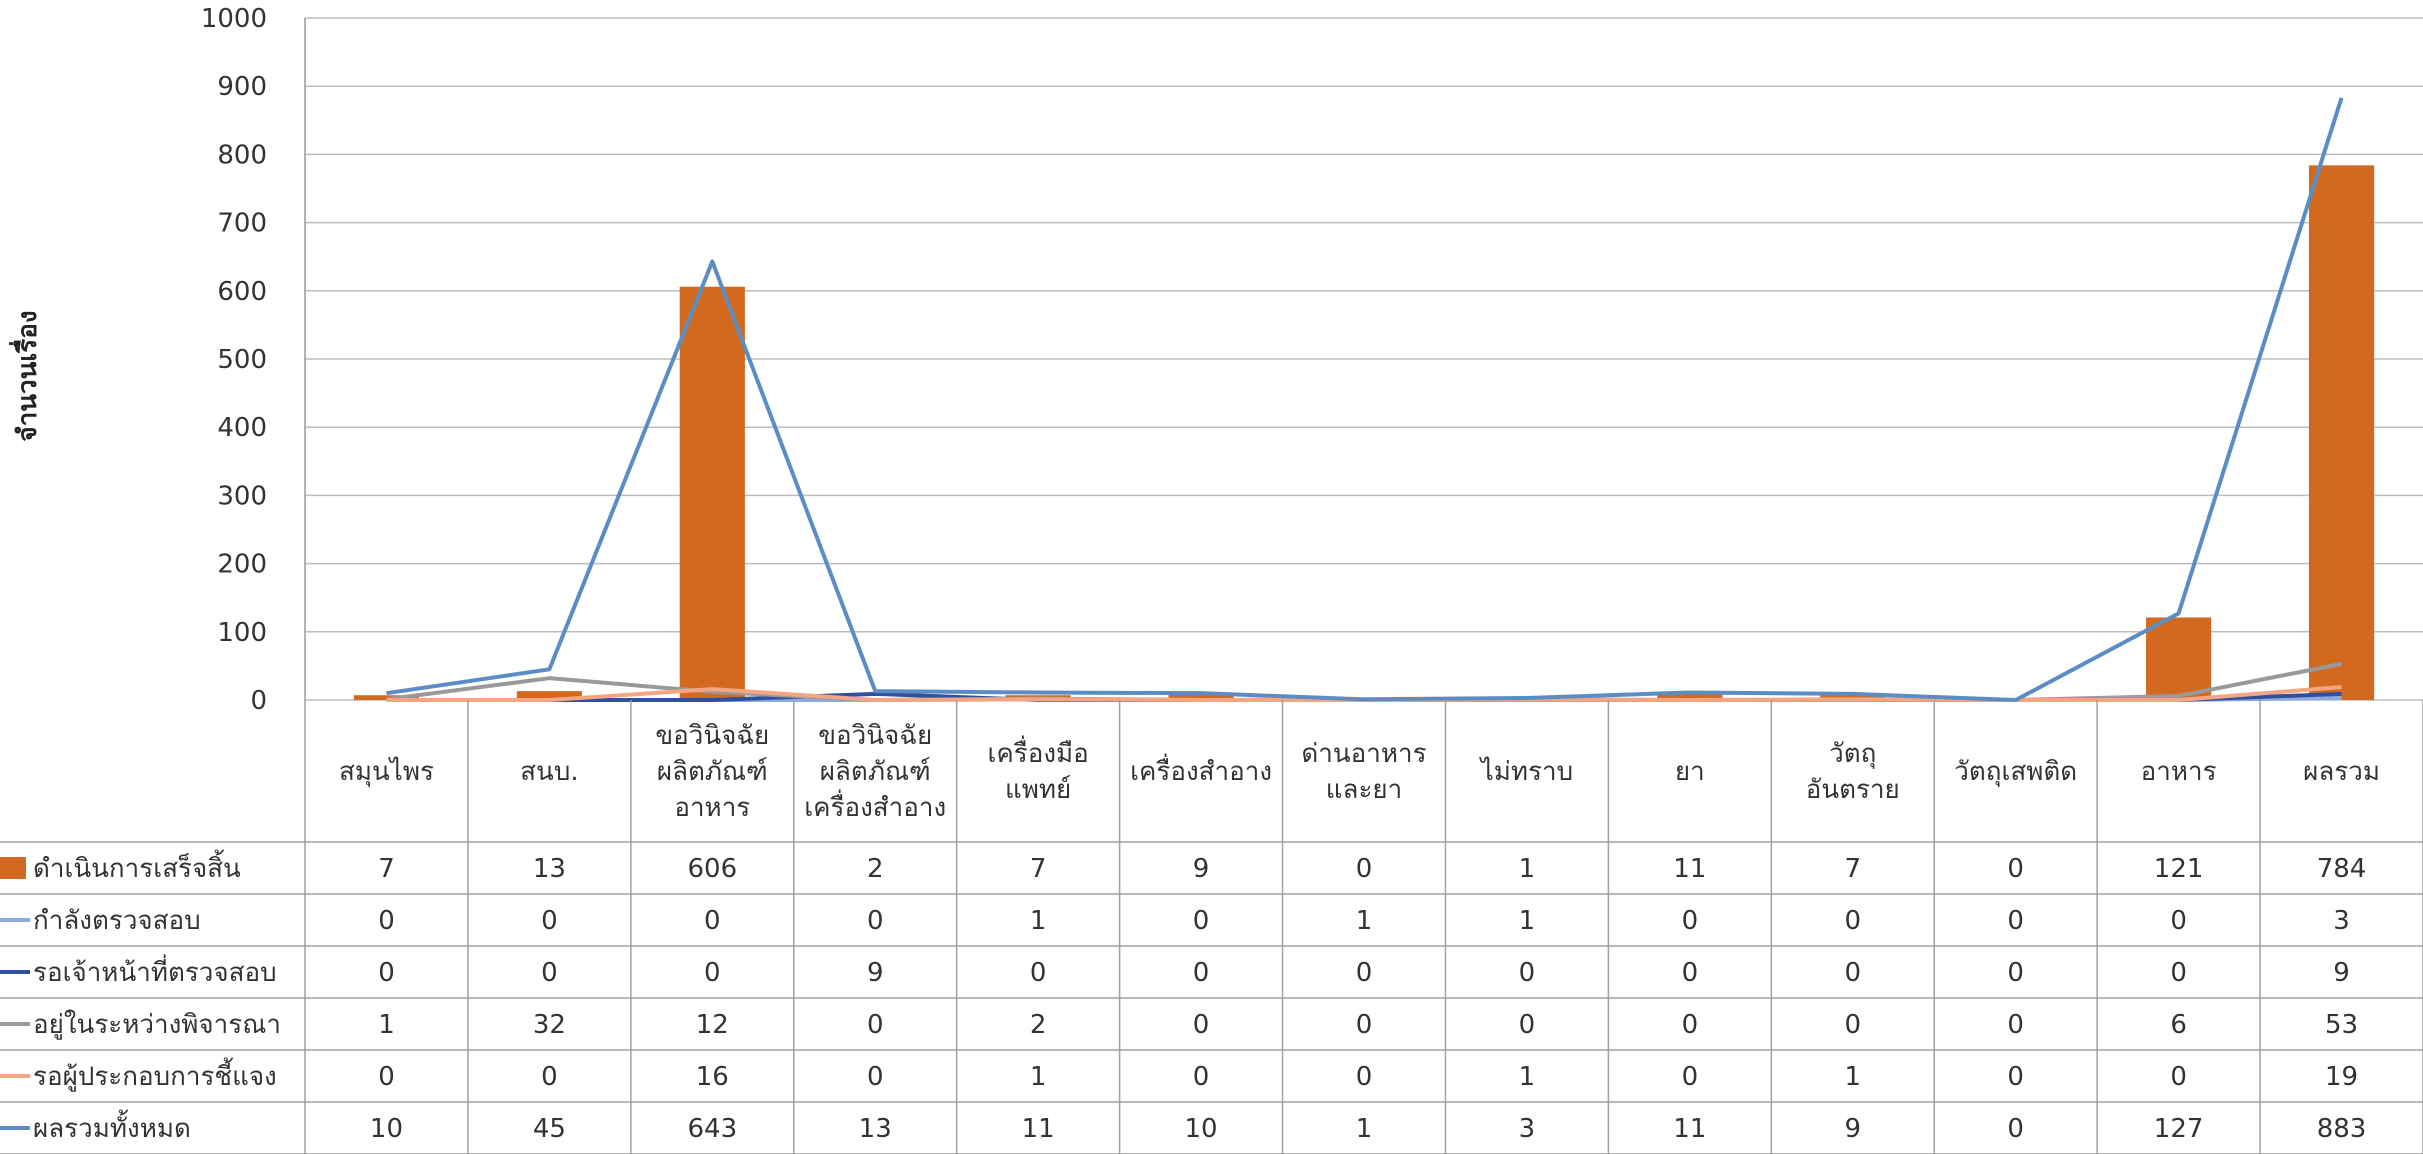 The width and height of the screenshot is (2423, 1154). Describe the element at coordinates (117, 921) in the screenshot. I see `legend-label: กำลังตรวจสอบ` at that location.